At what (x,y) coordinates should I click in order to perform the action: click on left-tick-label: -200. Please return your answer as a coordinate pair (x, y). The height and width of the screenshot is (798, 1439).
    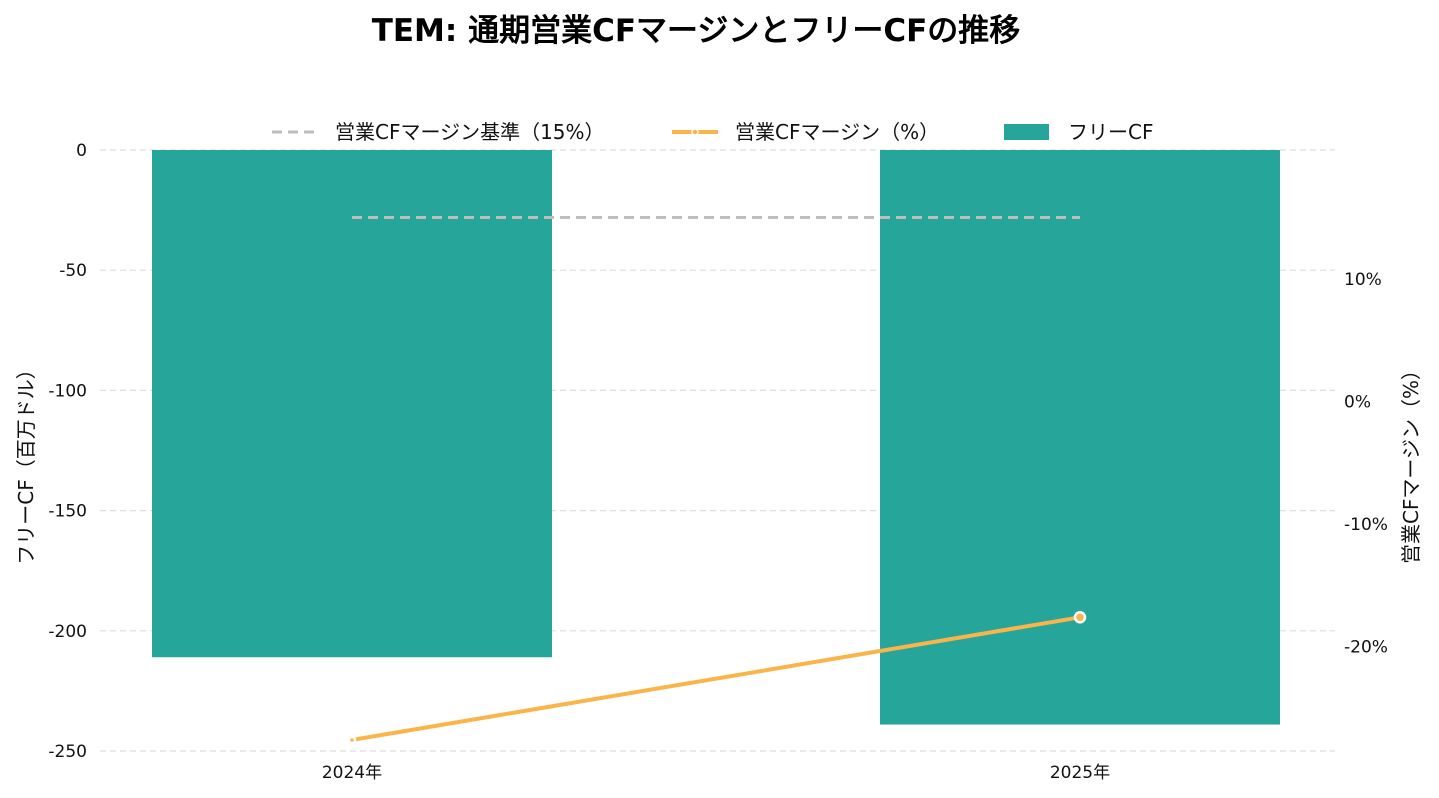
    Looking at the image, I should click on (67, 632).